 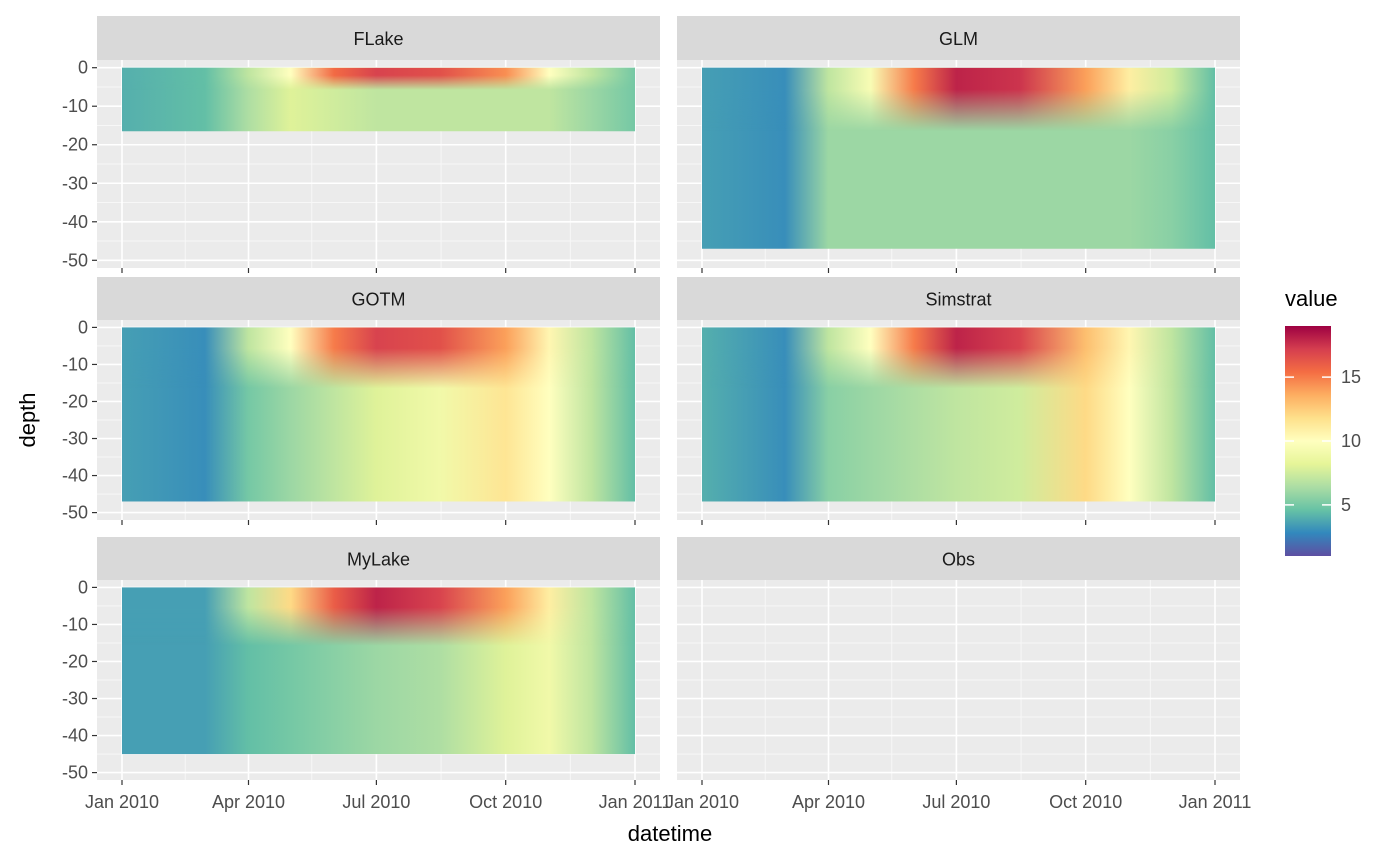 I want to click on legend-tick-label: 10, so click(x=1351, y=441).